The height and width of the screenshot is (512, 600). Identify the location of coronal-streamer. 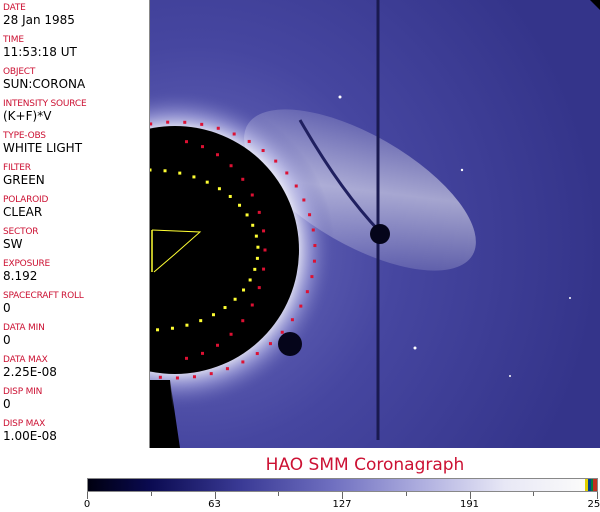
(360, 190).